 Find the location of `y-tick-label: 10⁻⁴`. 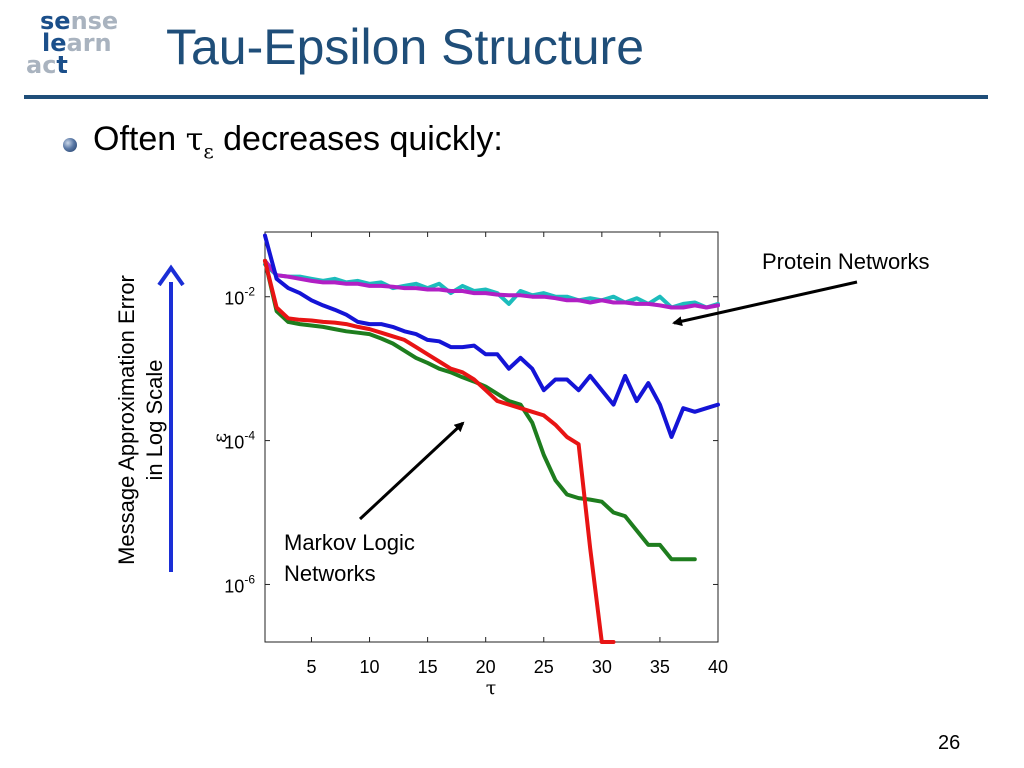

y-tick-label: 10⁻⁴ is located at coordinates (239, 441).